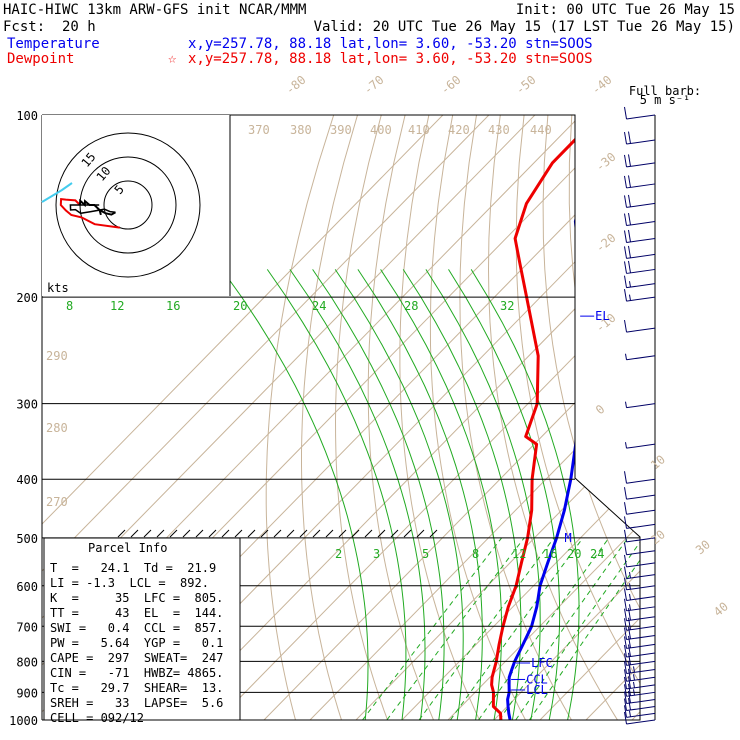 This screenshot has width=740, height=740. Describe the element at coordinates (154, 10) in the screenshot. I see `chart-title: HAIC-HIWC 13km ARW-GFS init NCAR/MMM` at that location.